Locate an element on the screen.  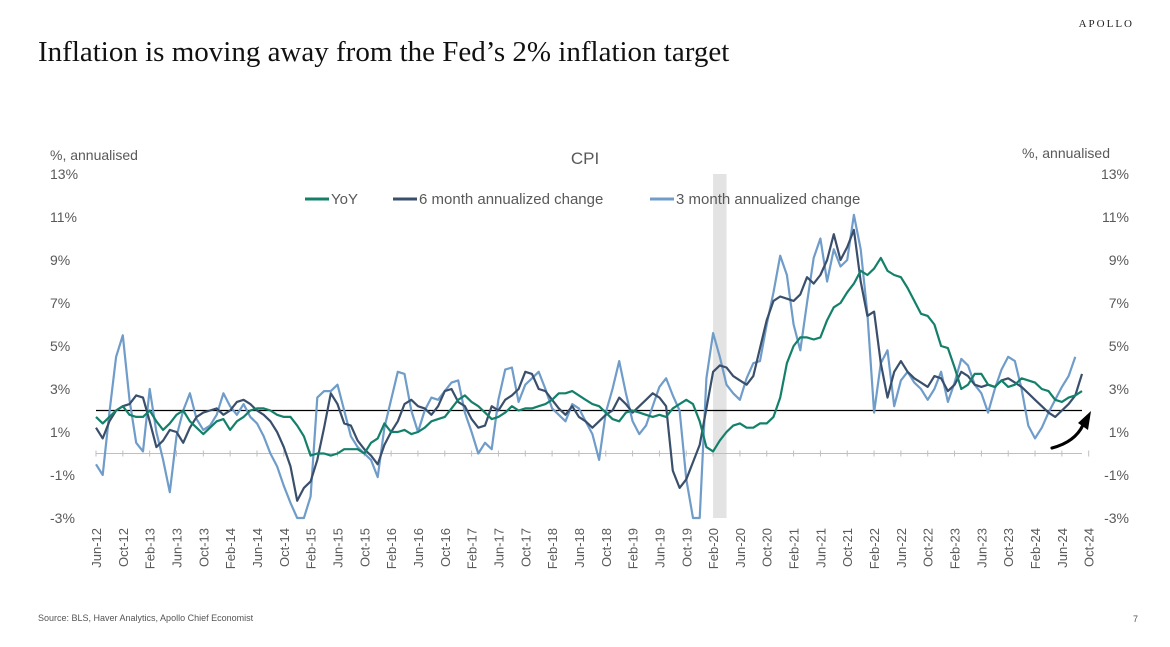
shaded-period is located at coordinates (720, 346).